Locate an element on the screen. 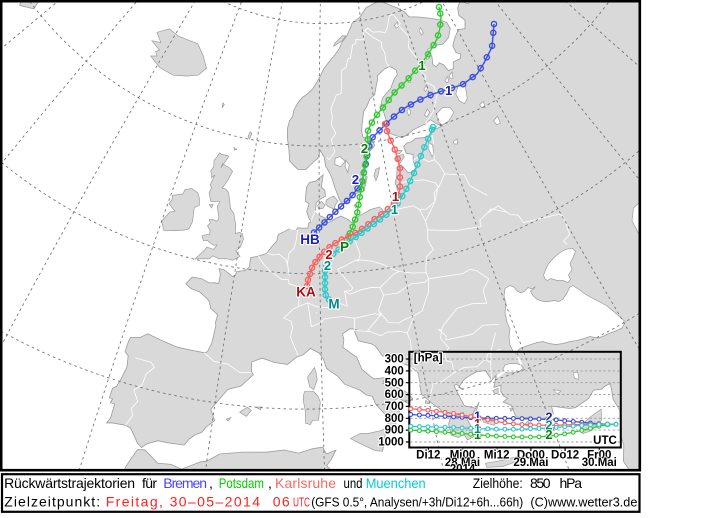 This screenshot has height=518, width=704. svg-text: 500 is located at coordinates (394, 383).